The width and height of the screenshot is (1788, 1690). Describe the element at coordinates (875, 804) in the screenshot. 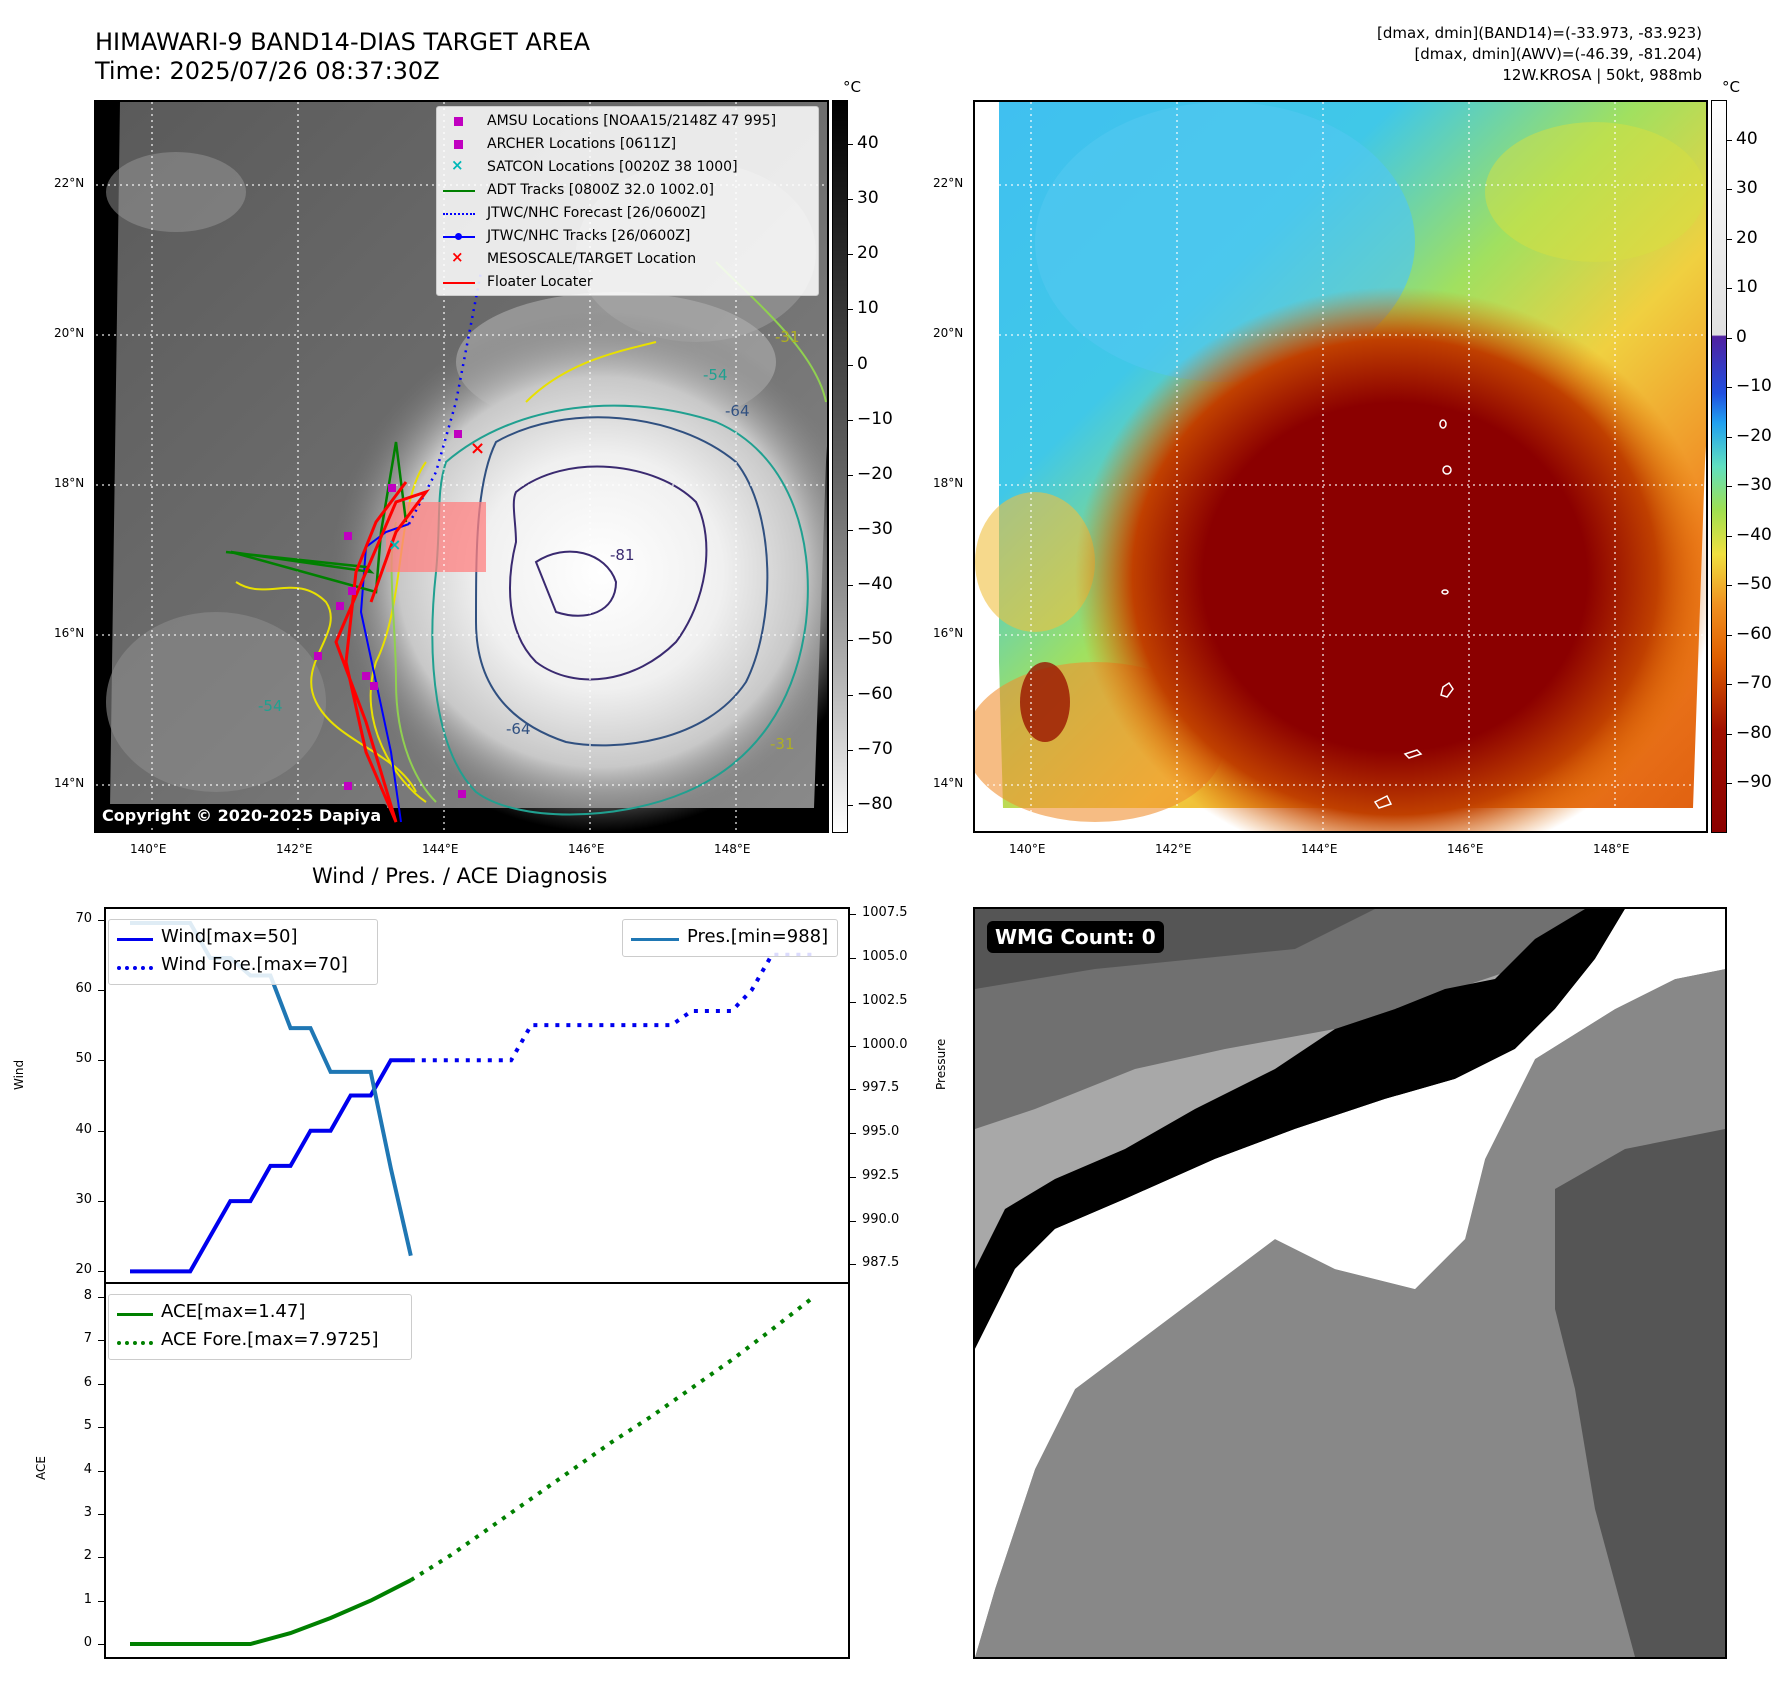

I see `colorbar-tick-label: −80` at that location.